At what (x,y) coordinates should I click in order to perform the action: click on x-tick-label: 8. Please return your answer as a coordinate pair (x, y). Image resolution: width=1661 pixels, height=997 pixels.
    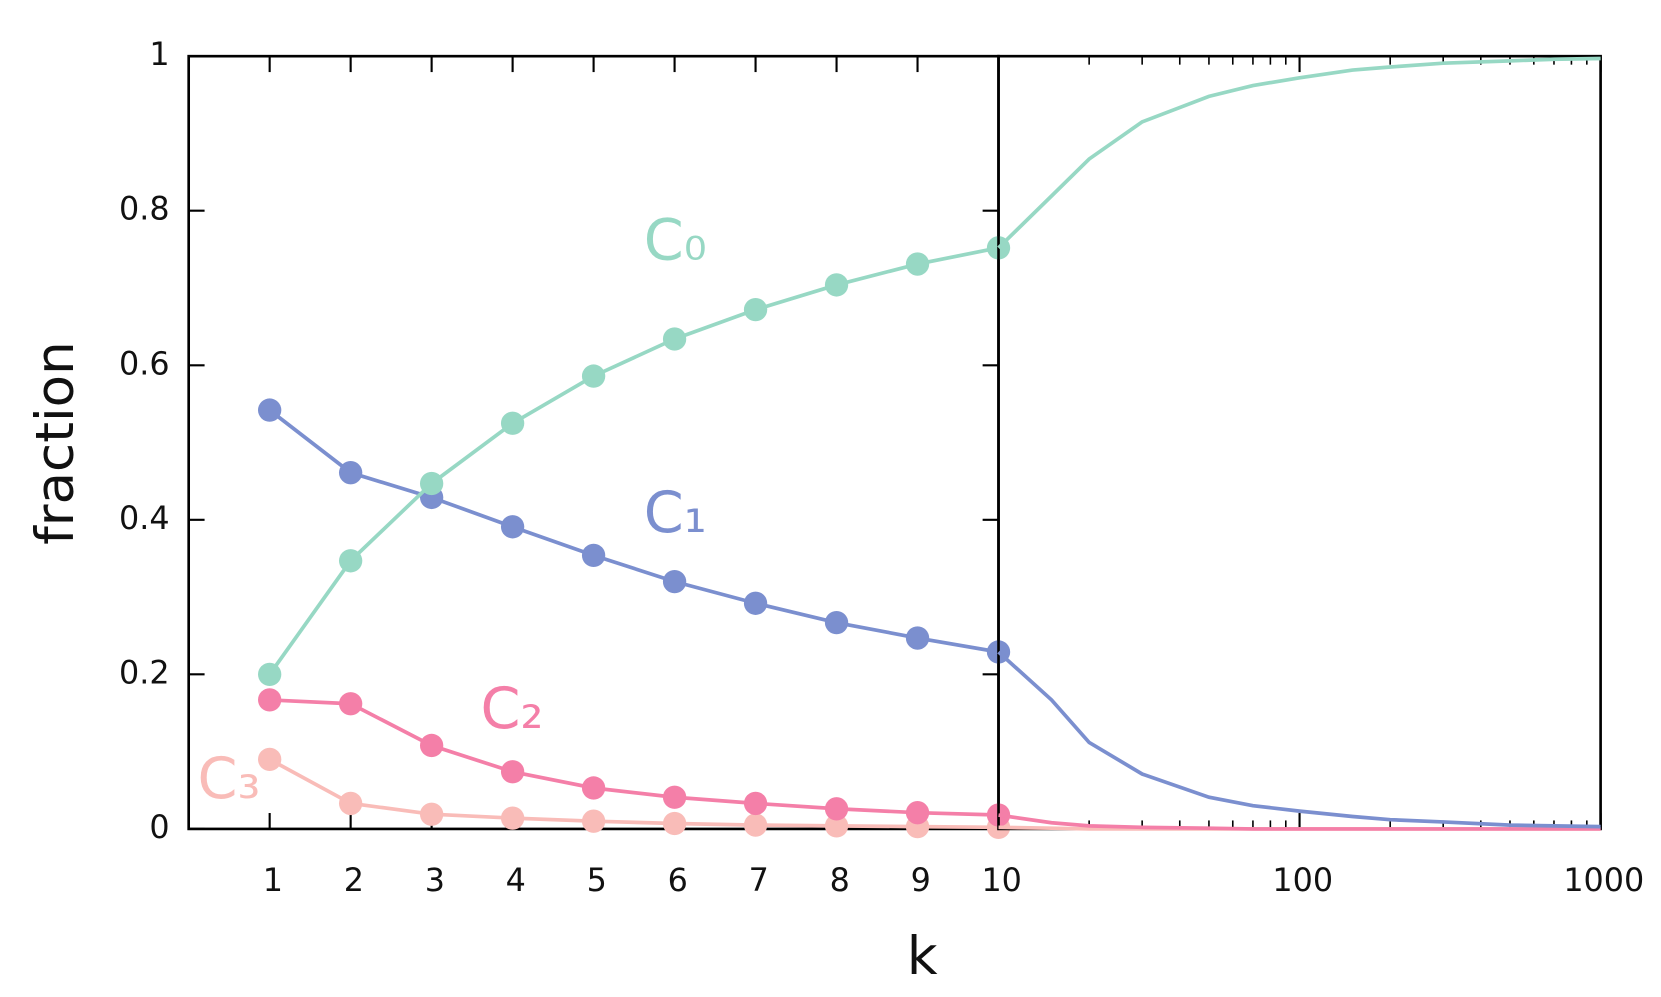
    Looking at the image, I should click on (840, 880).